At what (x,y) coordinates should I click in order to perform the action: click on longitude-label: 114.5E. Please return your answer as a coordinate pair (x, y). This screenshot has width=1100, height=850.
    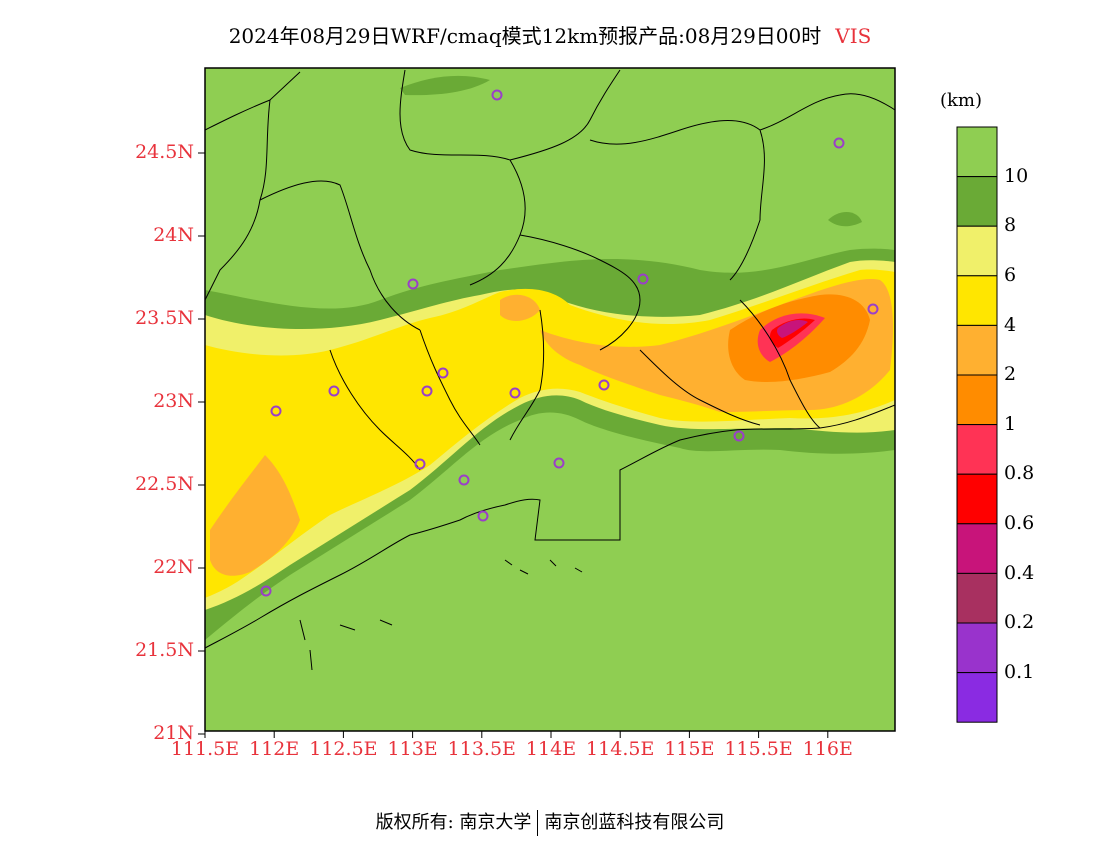
    Looking at the image, I should click on (620, 749).